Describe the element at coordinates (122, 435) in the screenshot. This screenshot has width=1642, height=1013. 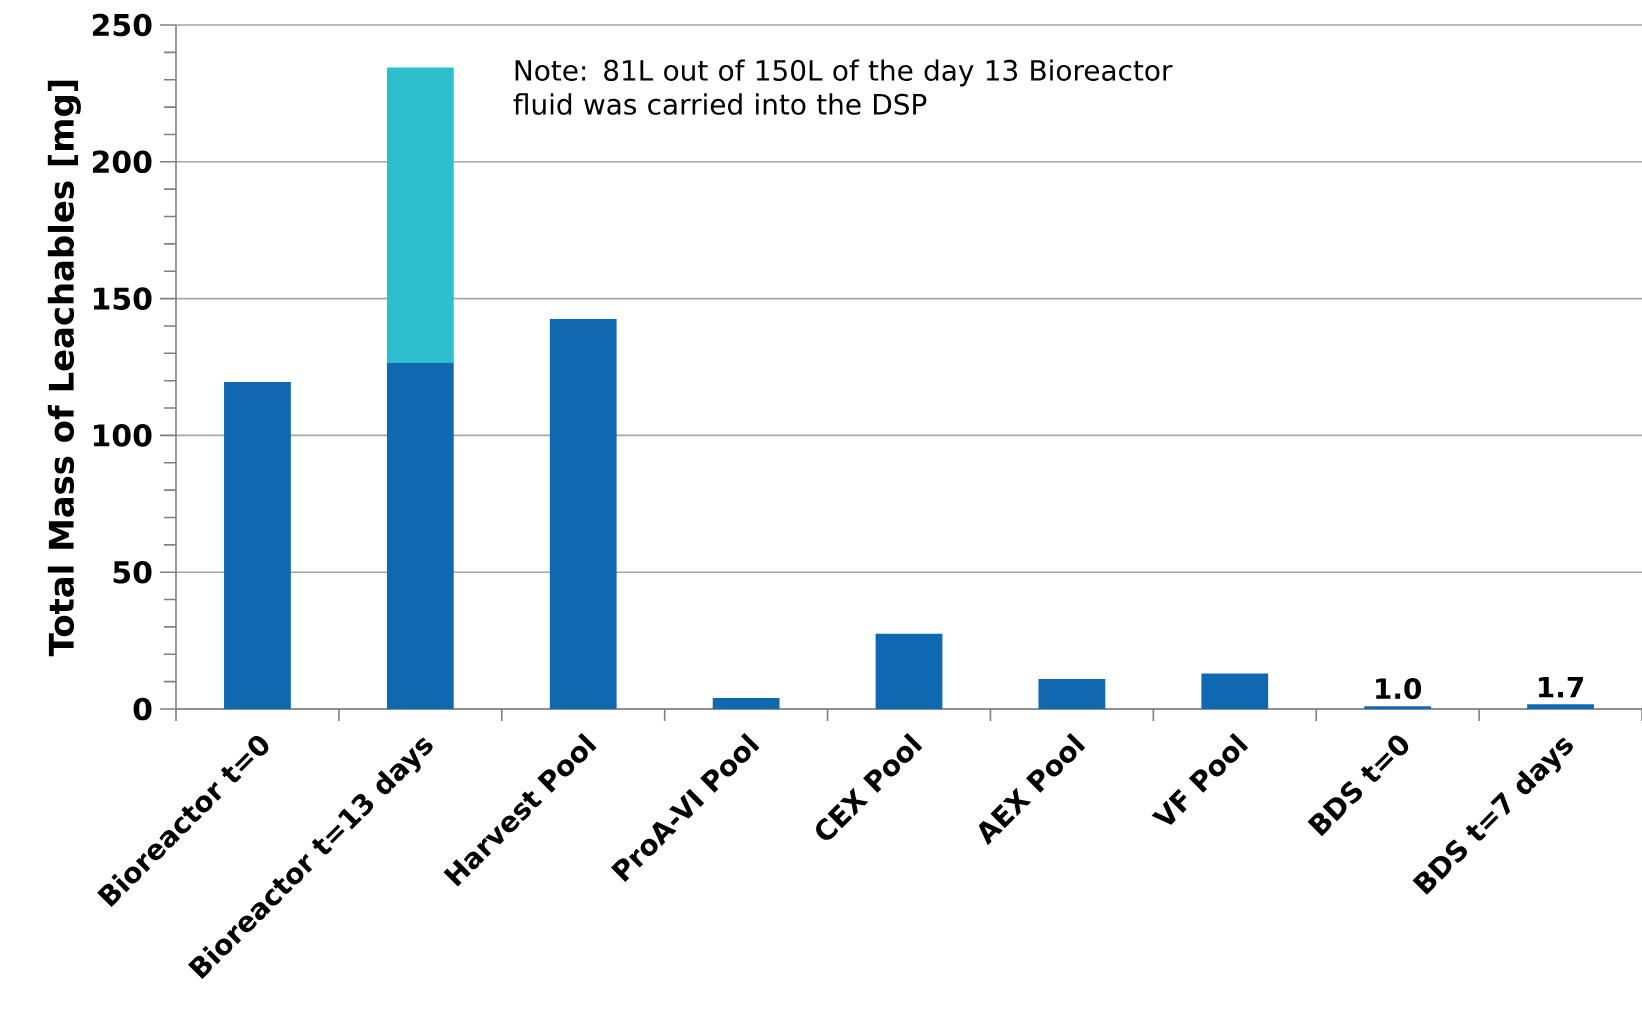
I see `y-tick-label: 100` at that location.